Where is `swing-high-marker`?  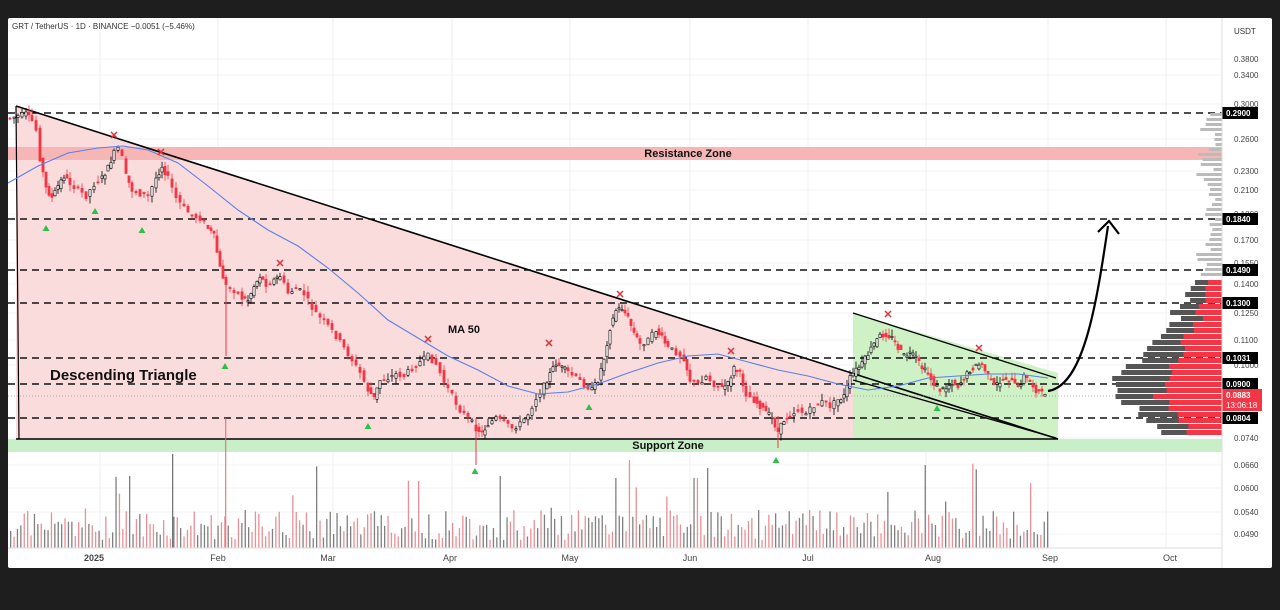 swing-high-marker is located at coordinates (731, 351).